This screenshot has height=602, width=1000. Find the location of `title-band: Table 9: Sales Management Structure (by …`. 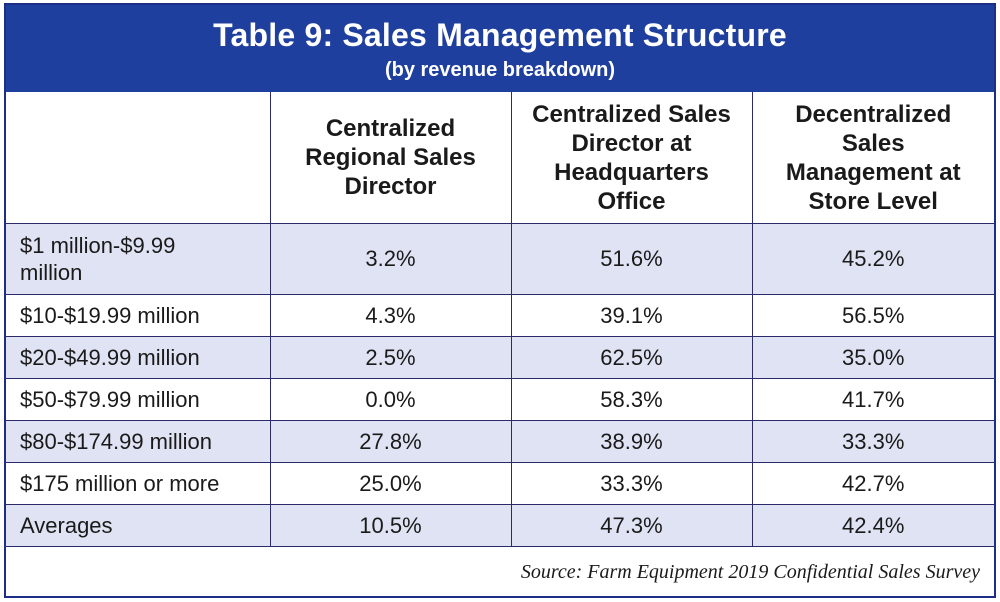

title-band: Table 9: Sales Management Structure (by … is located at coordinates (500, 48).